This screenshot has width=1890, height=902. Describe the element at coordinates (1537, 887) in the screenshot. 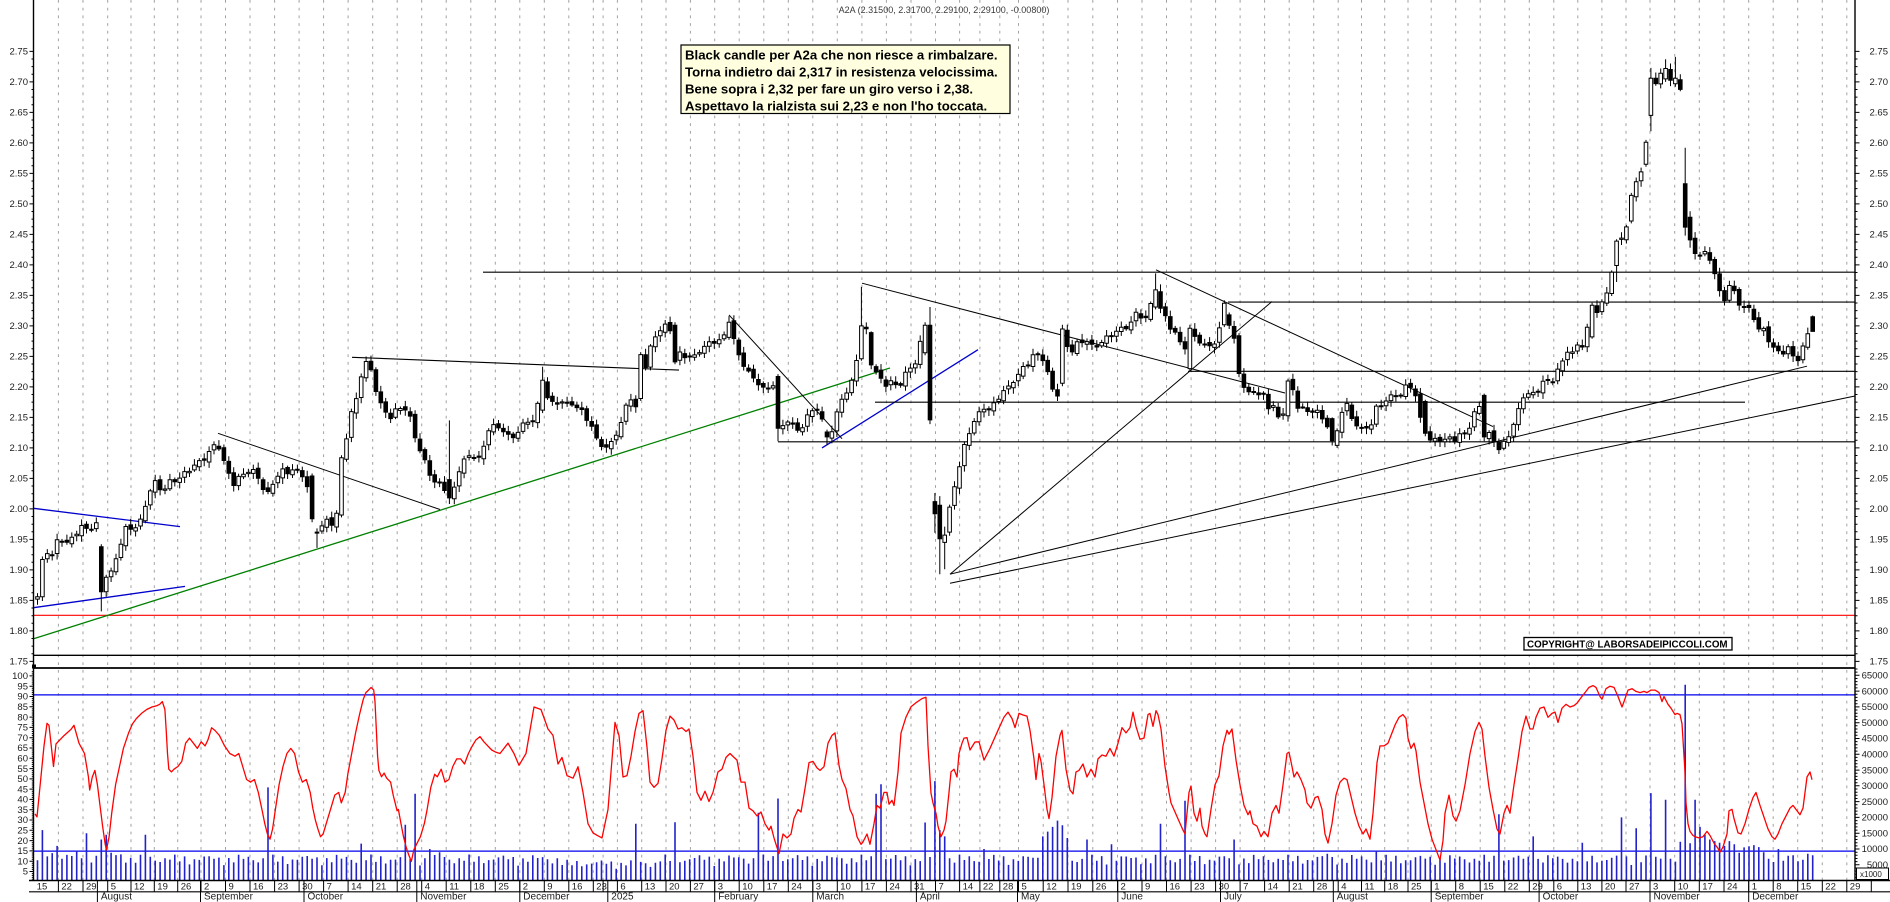

I see `svg-text: 29` at that location.